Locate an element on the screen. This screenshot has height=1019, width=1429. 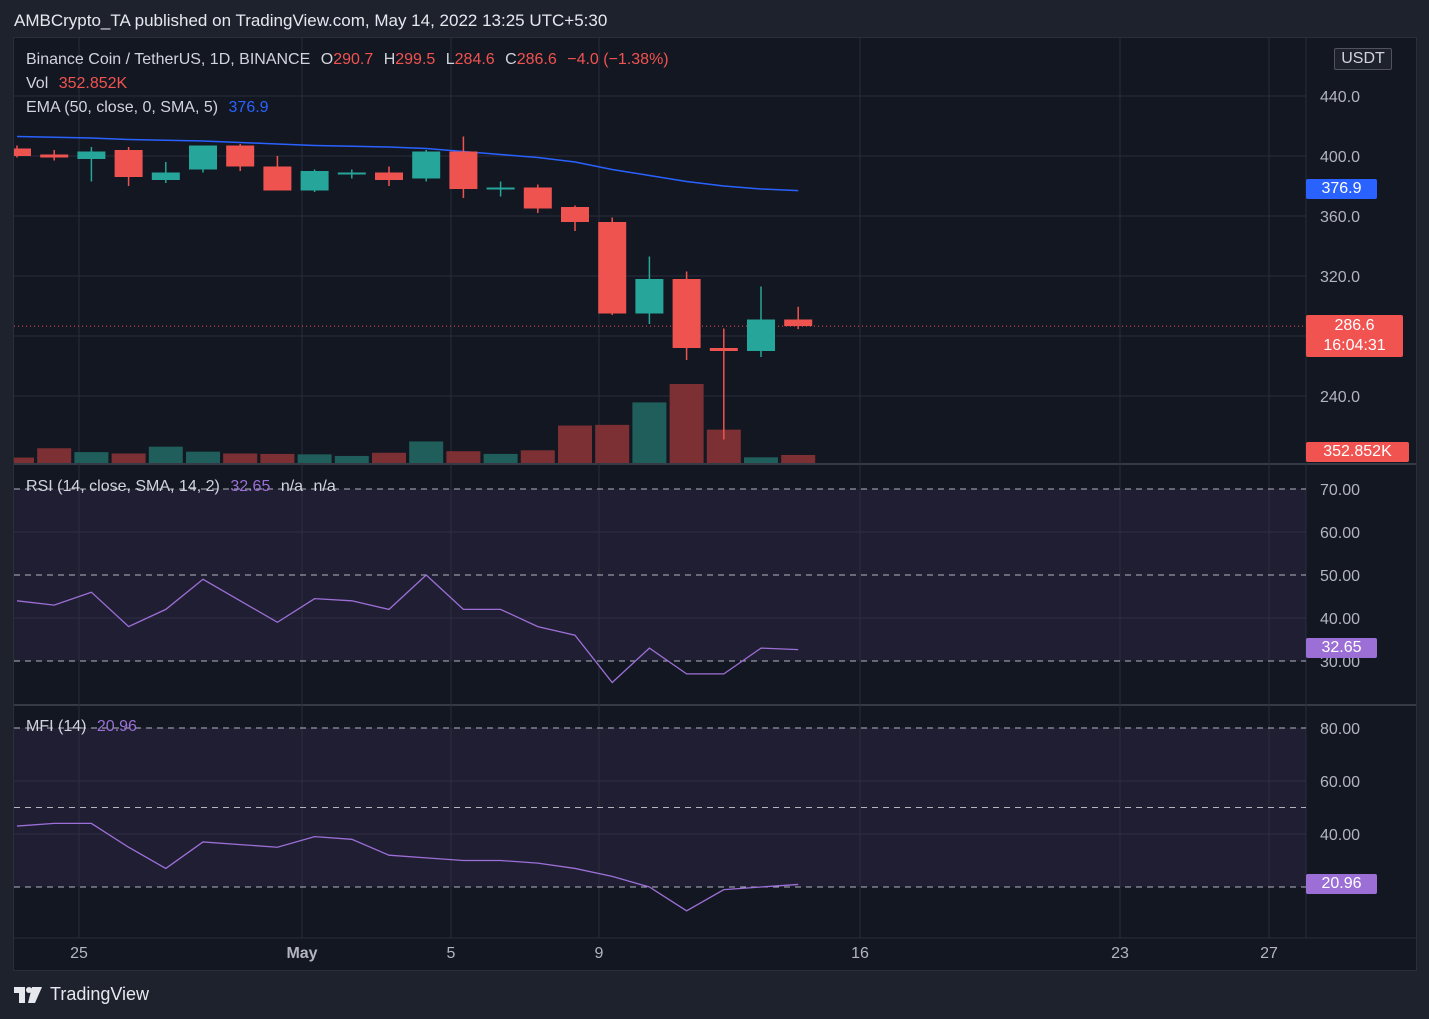
volume-value: 352.852K is located at coordinates (93, 83).